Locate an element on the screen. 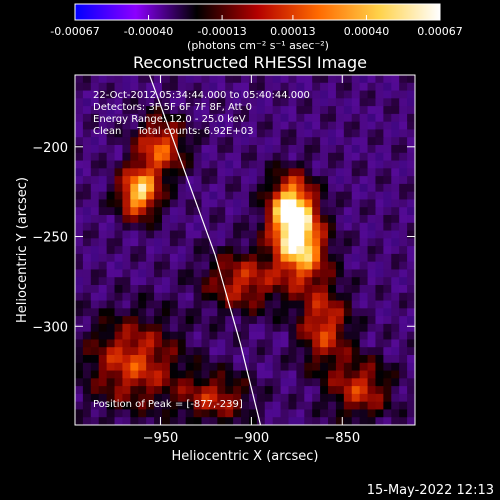 The width and height of the screenshot is (500, 500). colorbar-tick-label: -0.00067 is located at coordinates (74, 31).